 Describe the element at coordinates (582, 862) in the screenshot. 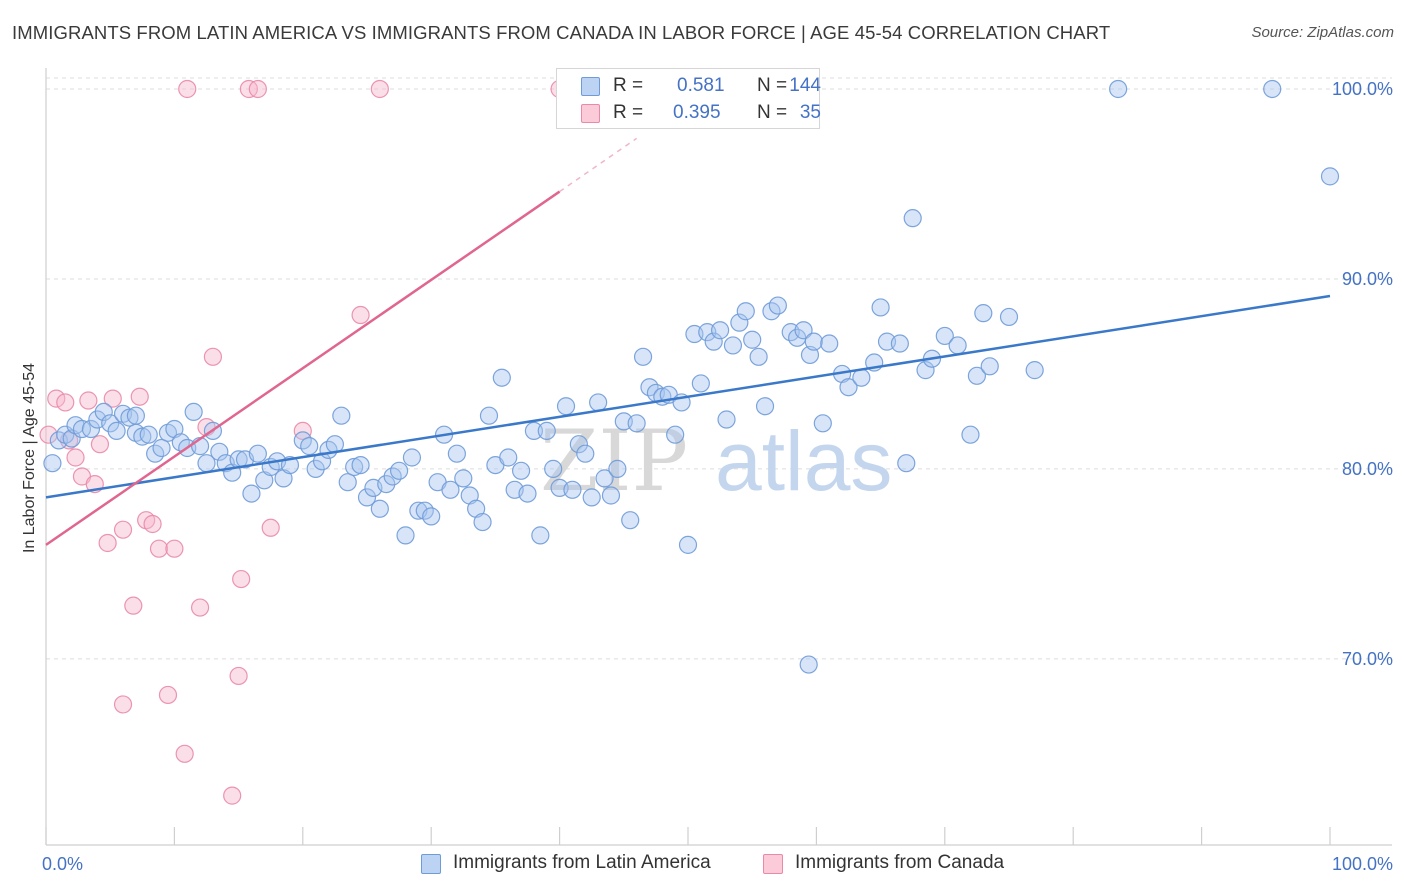

I see `bottom-legend-label: Immigrants from Latin America` at that location.